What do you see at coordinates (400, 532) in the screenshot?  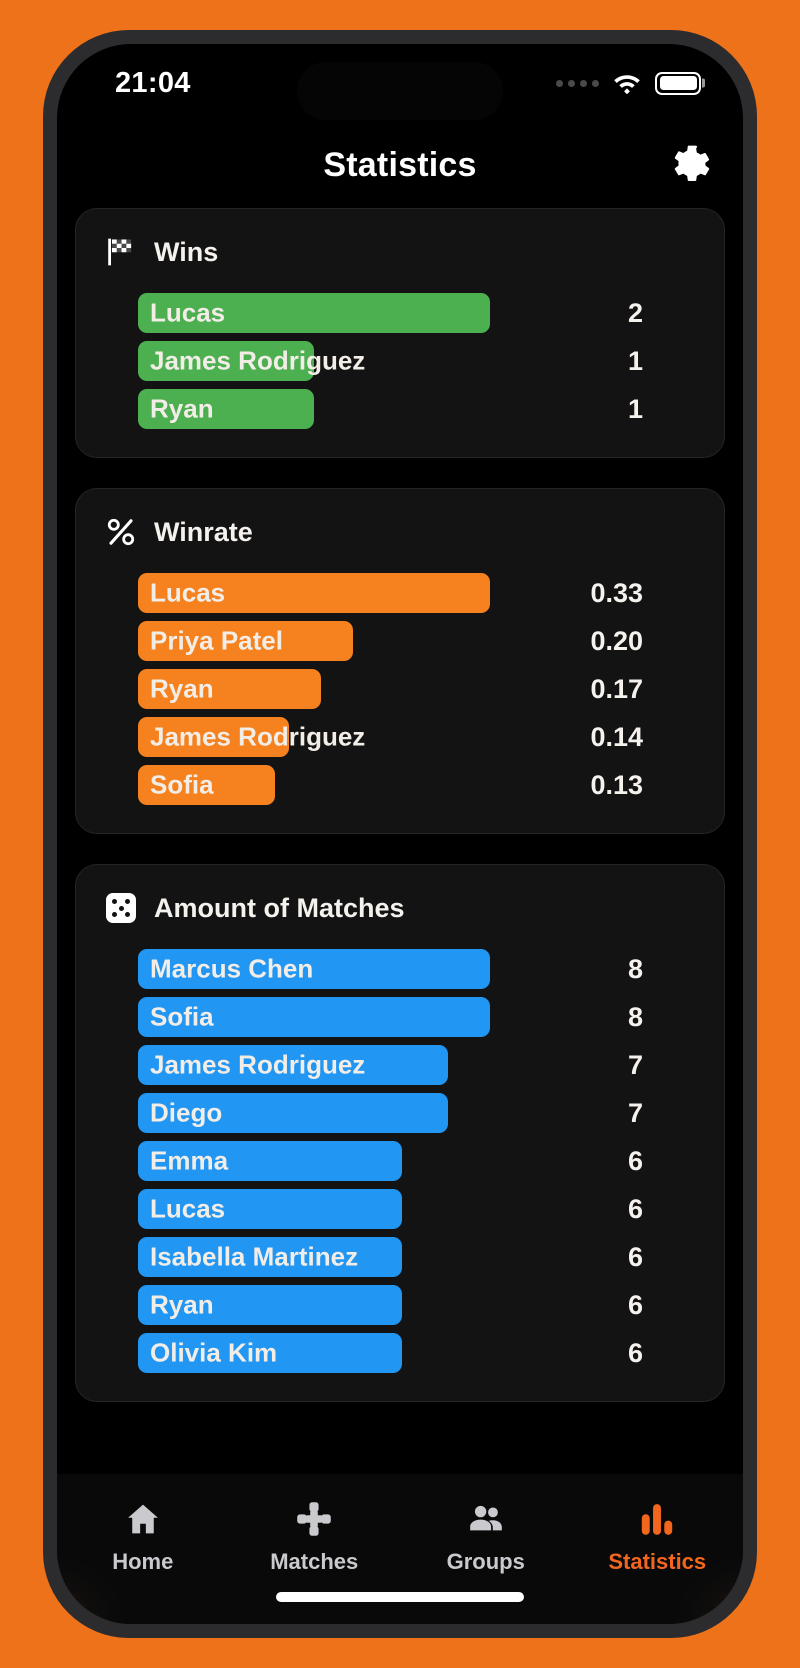 I see `card-header: Winrate` at bounding box center [400, 532].